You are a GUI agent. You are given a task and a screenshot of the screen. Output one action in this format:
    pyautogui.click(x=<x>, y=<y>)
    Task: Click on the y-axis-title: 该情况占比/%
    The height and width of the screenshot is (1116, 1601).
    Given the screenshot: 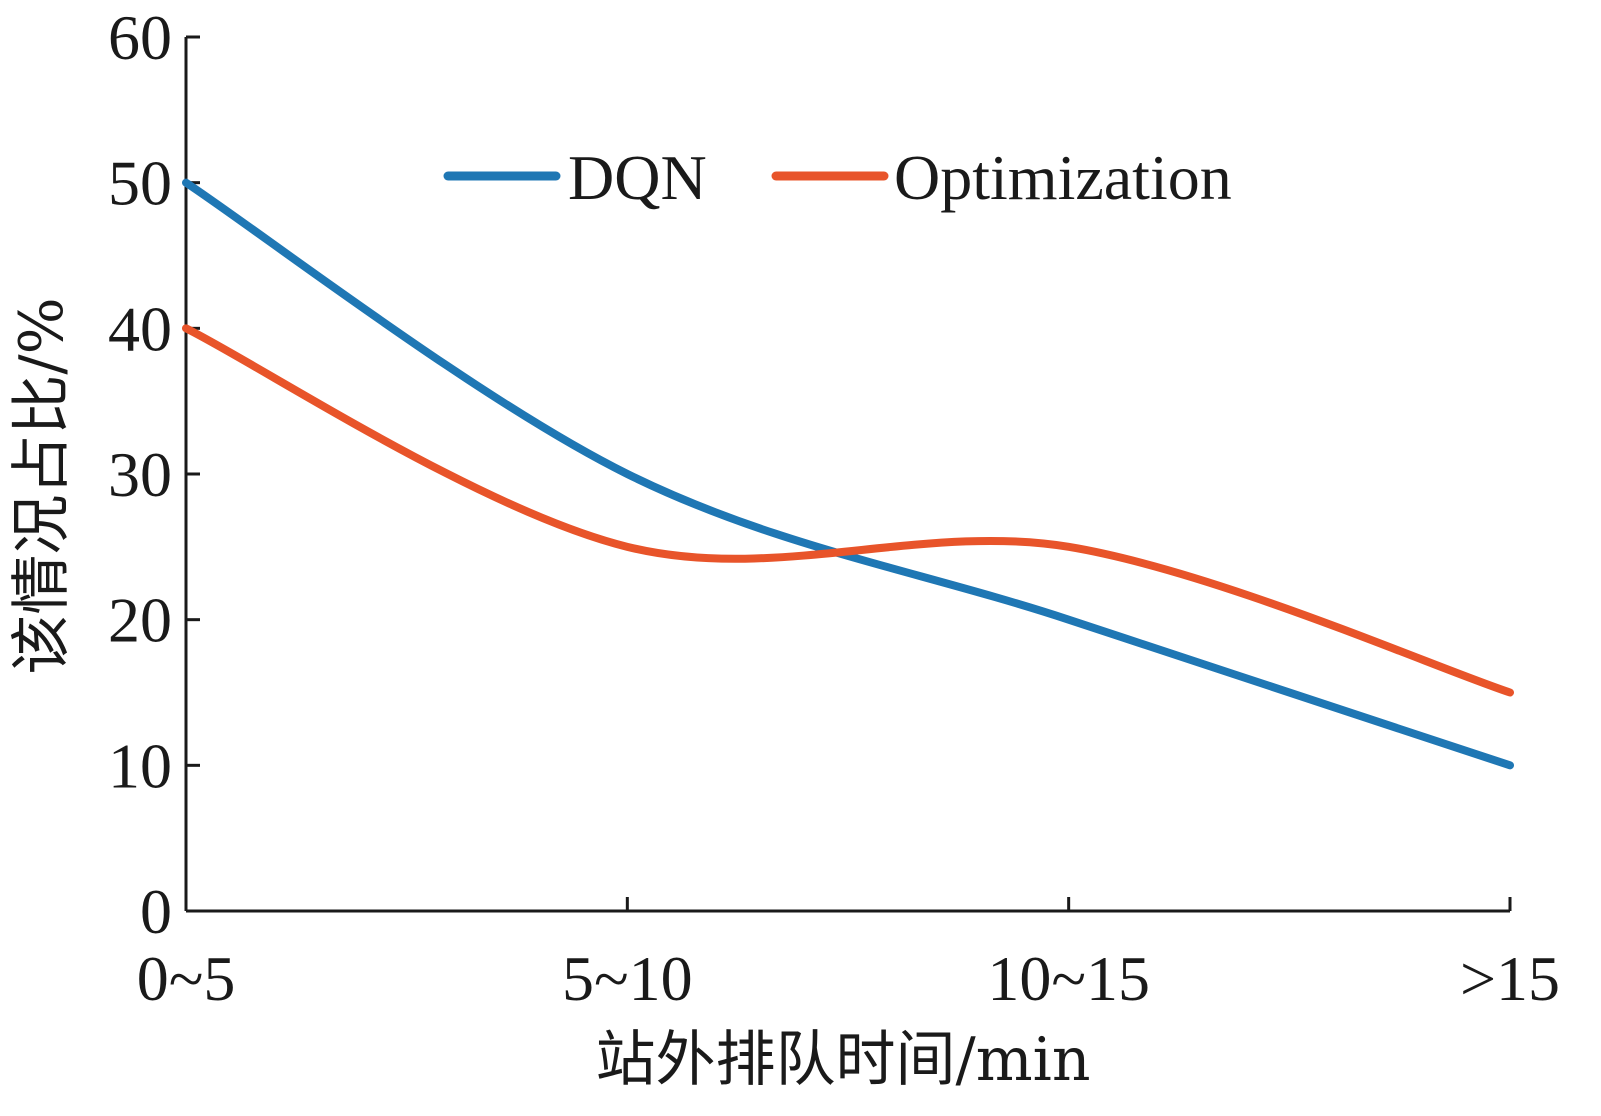 What is the action you would take?
    pyautogui.click(x=42, y=485)
    